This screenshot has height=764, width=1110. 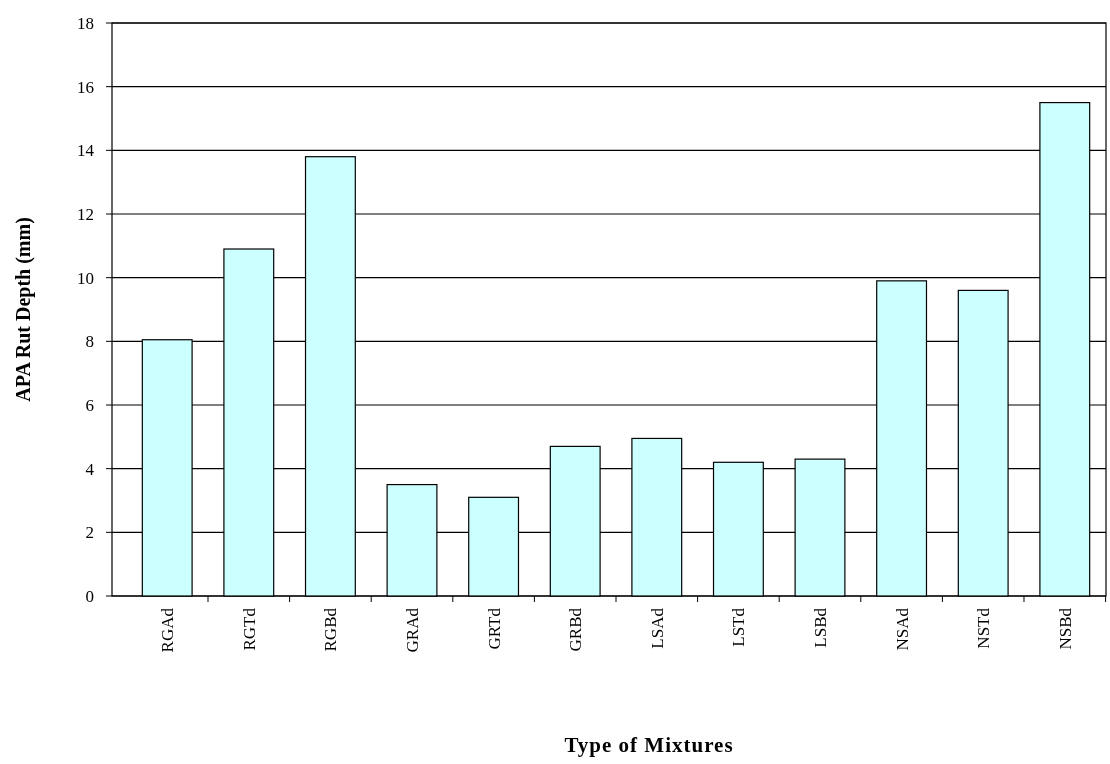 I want to click on x-tick-label: LSTd, so click(x=739, y=627).